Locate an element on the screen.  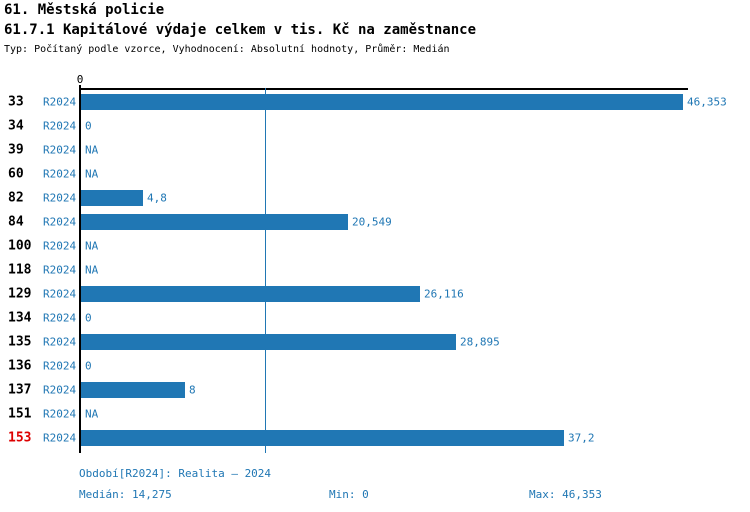
row-id-label: 118 is located at coordinates (20, 270).